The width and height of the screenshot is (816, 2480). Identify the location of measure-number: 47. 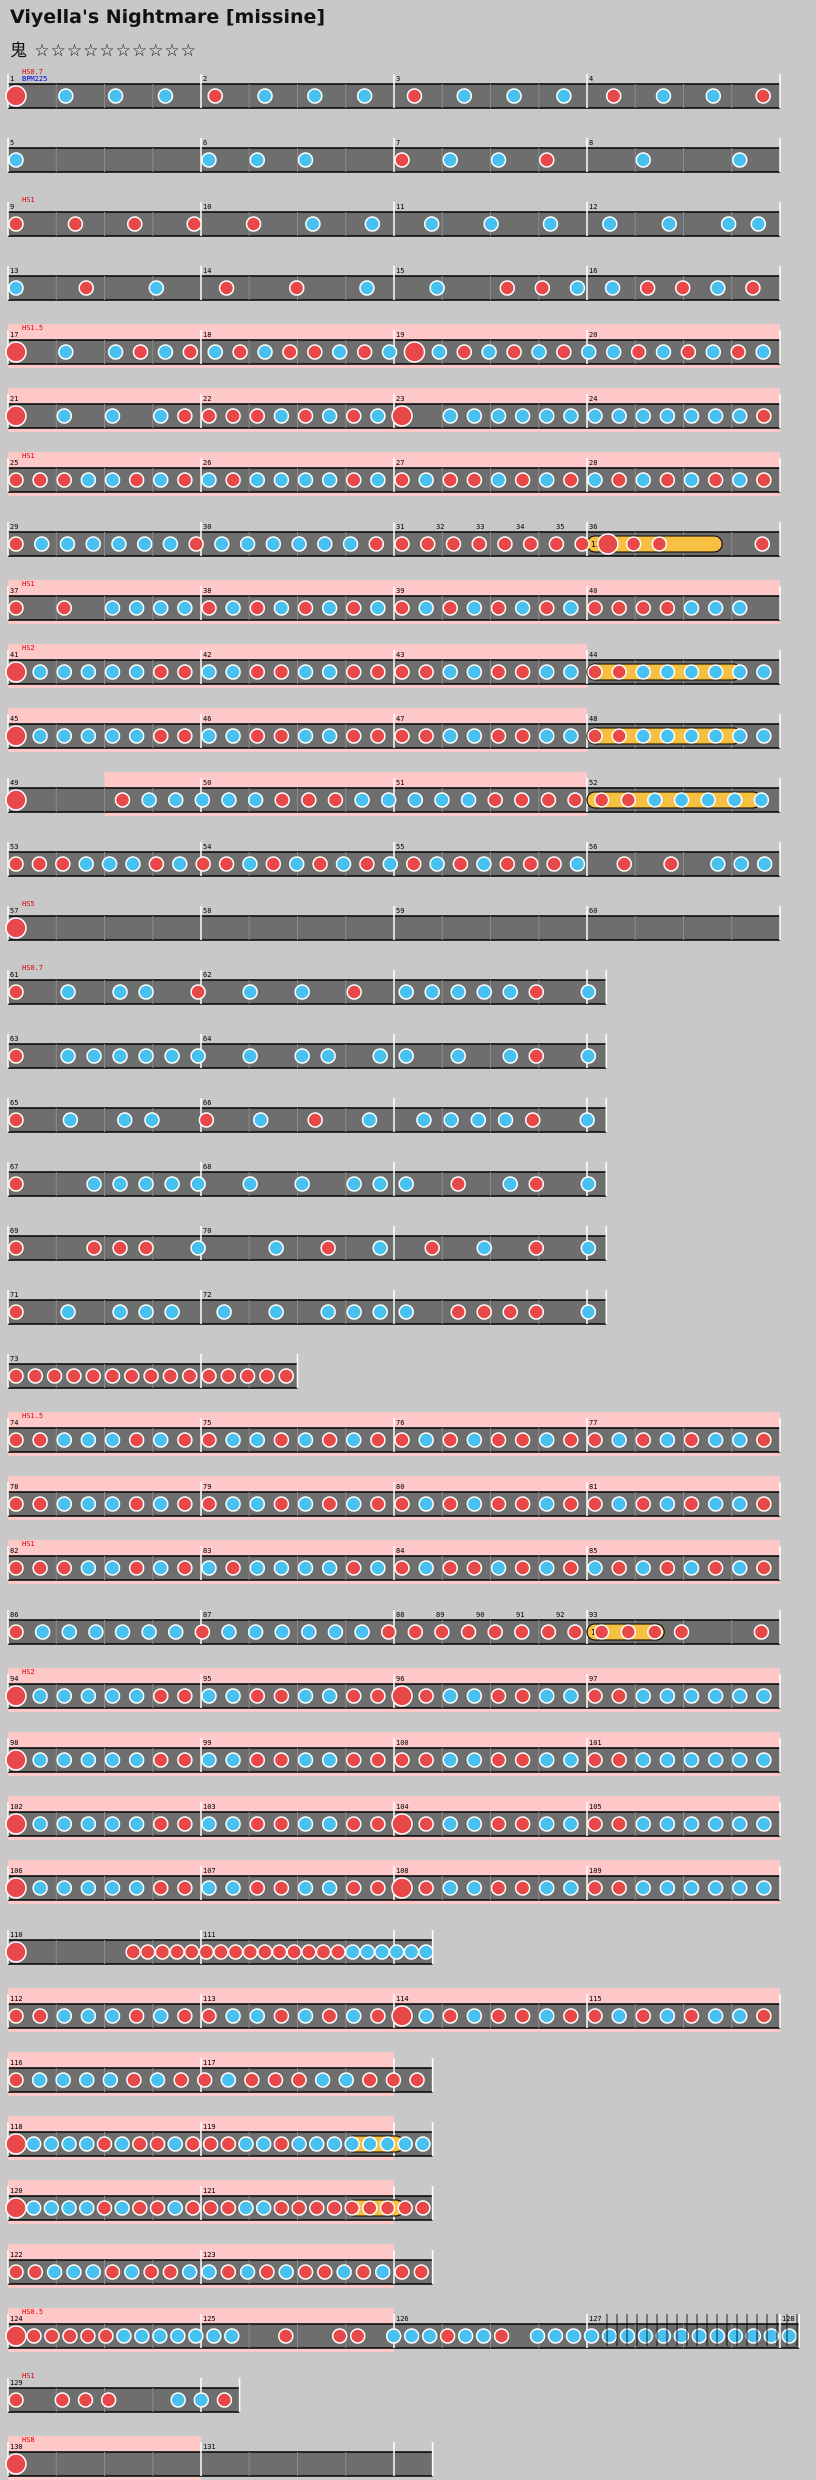
(400, 719).